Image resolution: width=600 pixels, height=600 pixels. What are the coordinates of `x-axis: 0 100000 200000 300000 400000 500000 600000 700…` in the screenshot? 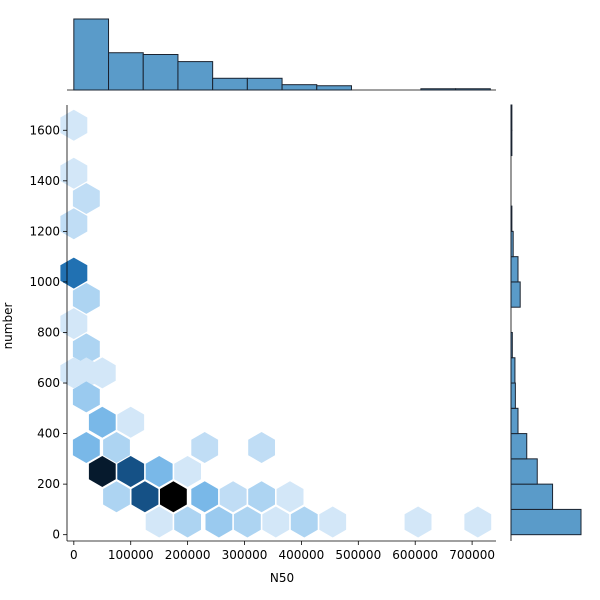 It's located at (281, 551).